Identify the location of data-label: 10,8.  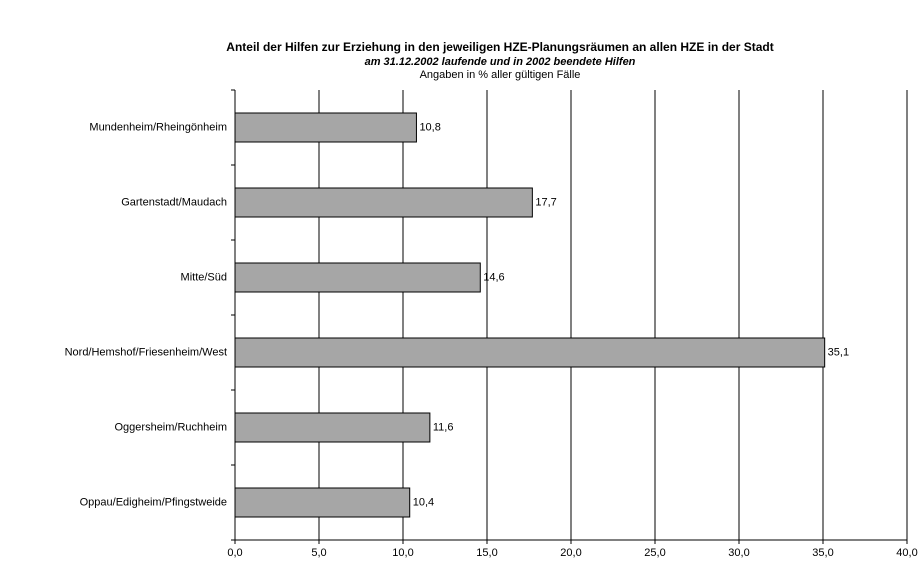
(429, 127).